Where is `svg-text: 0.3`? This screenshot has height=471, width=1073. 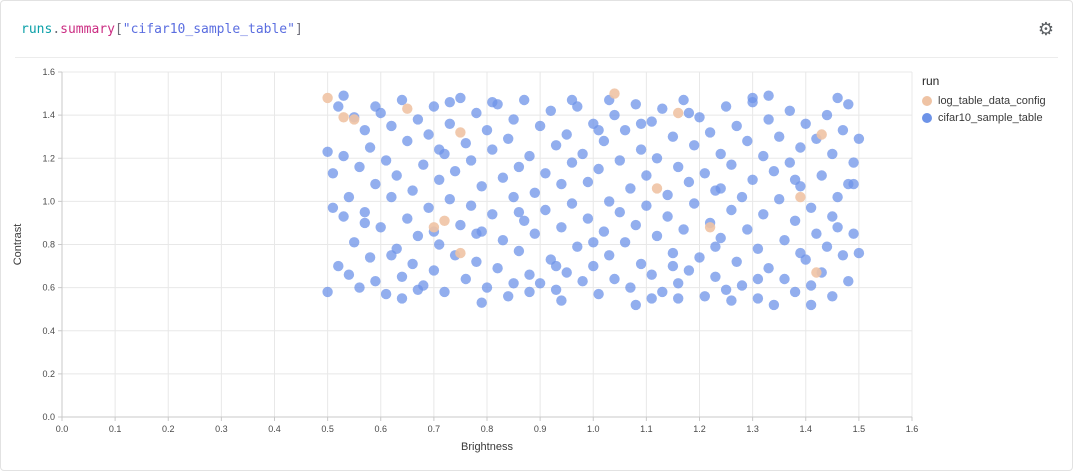
svg-text: 0.3 is located at coordinates (221, 429).